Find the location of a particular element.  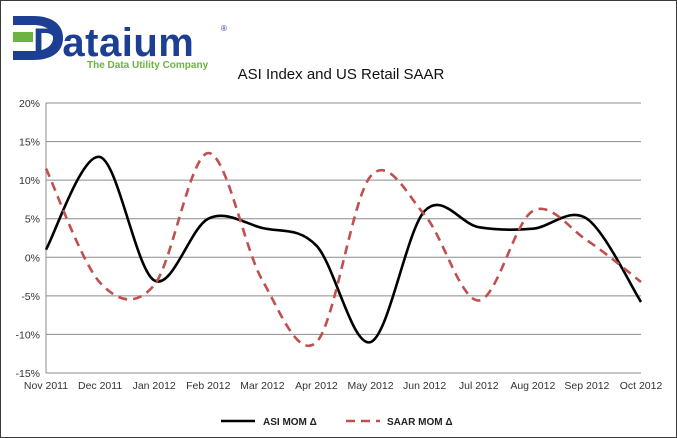

y-tick-label: 20% is located at coordinates (29, 104).